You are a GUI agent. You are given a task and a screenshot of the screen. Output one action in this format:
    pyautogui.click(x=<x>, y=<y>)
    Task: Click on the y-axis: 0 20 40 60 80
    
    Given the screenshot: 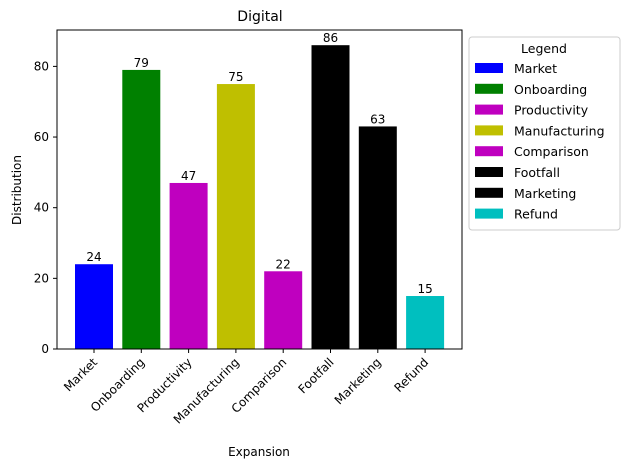 What is the action you would take?
    pyautogui.click(x=45, y=207)
    